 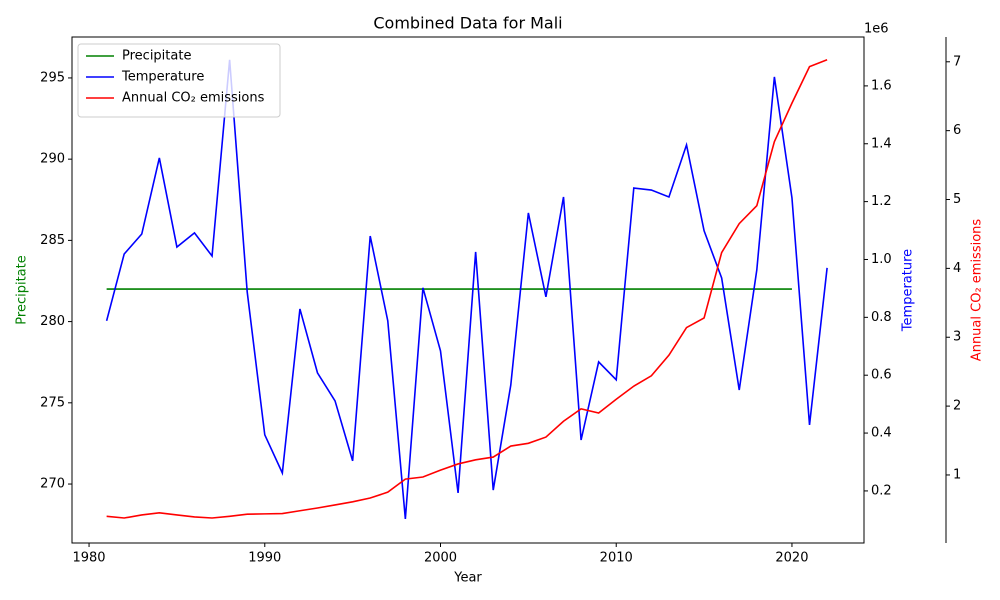 What do you see at coordinates (193, 98) in the screenshot?
I see `legend-label: Annual CO₂ emissions` at bounding box center [193, 98].